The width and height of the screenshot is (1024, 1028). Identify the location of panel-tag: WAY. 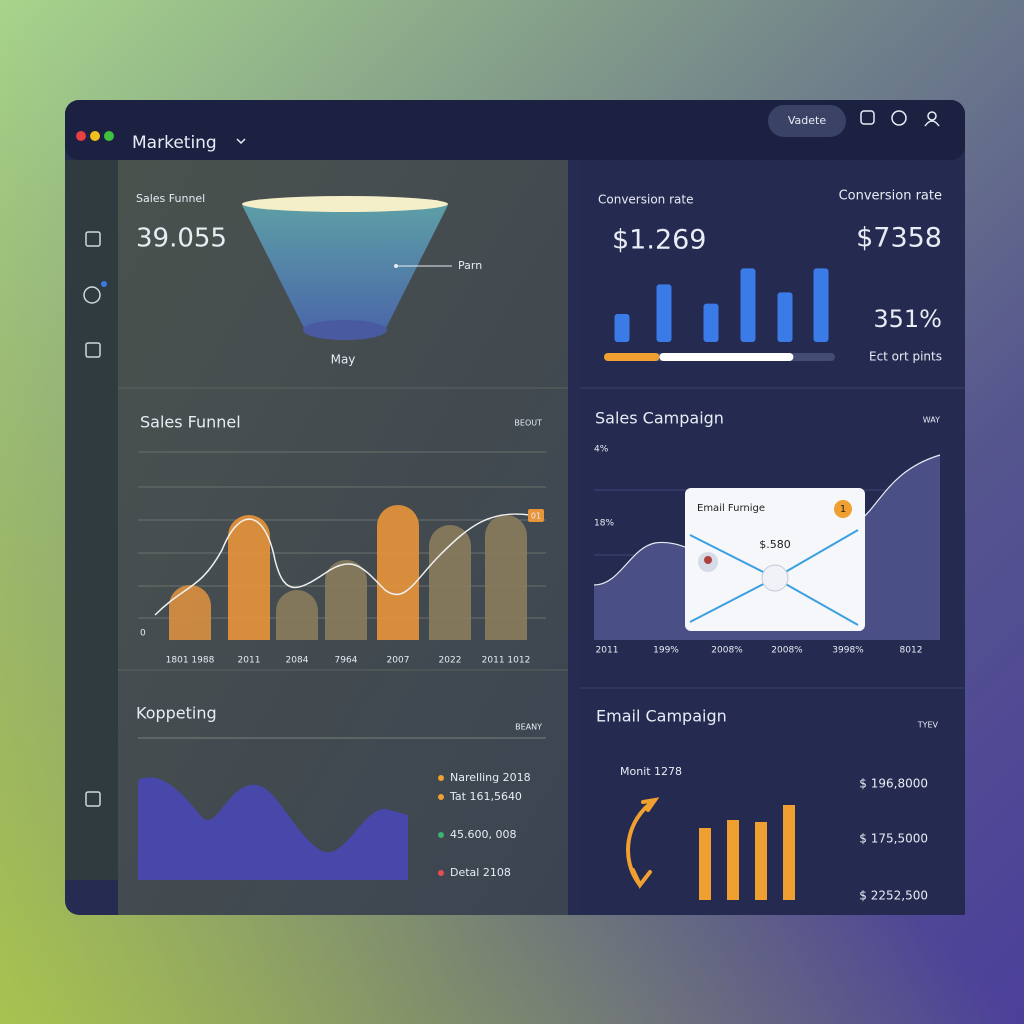
(931, 420).